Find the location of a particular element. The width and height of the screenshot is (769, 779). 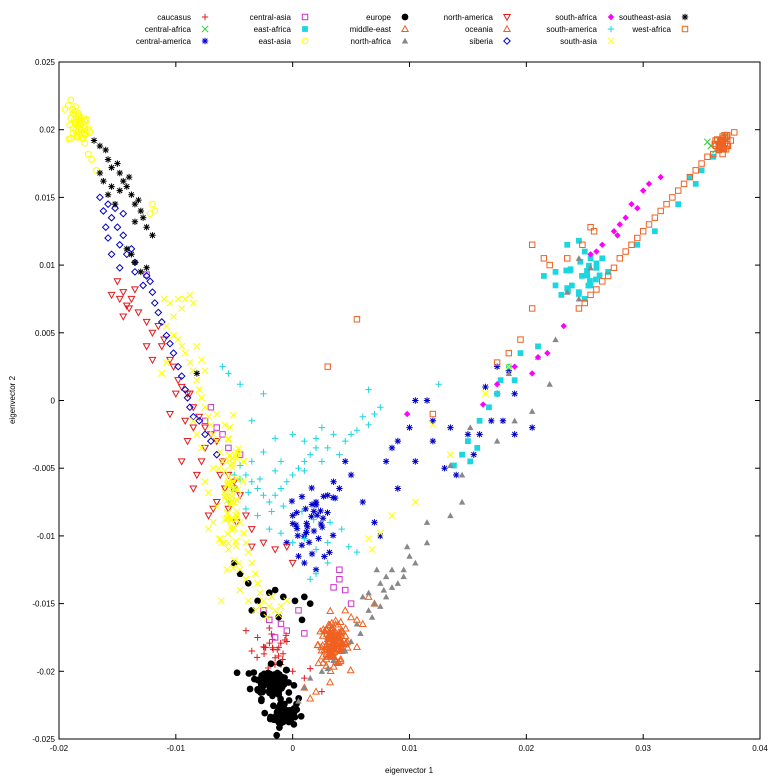

y-tick-label: -0.015 is located at coordinates (43, 604).